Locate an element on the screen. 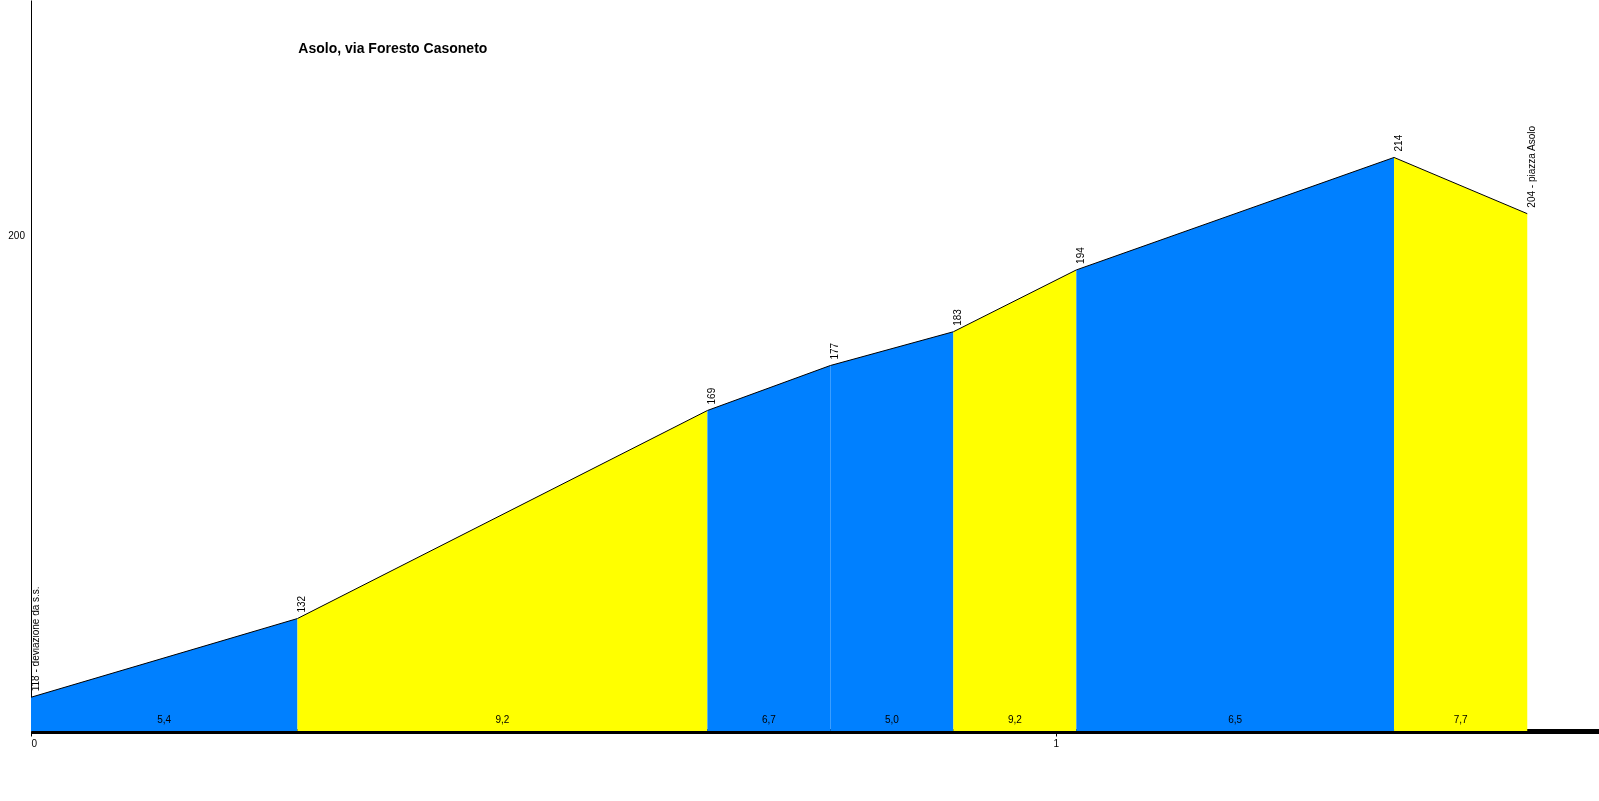 This screenshot has height=801, width=1599. data-label: 183 is located at coordinates (958, 317).